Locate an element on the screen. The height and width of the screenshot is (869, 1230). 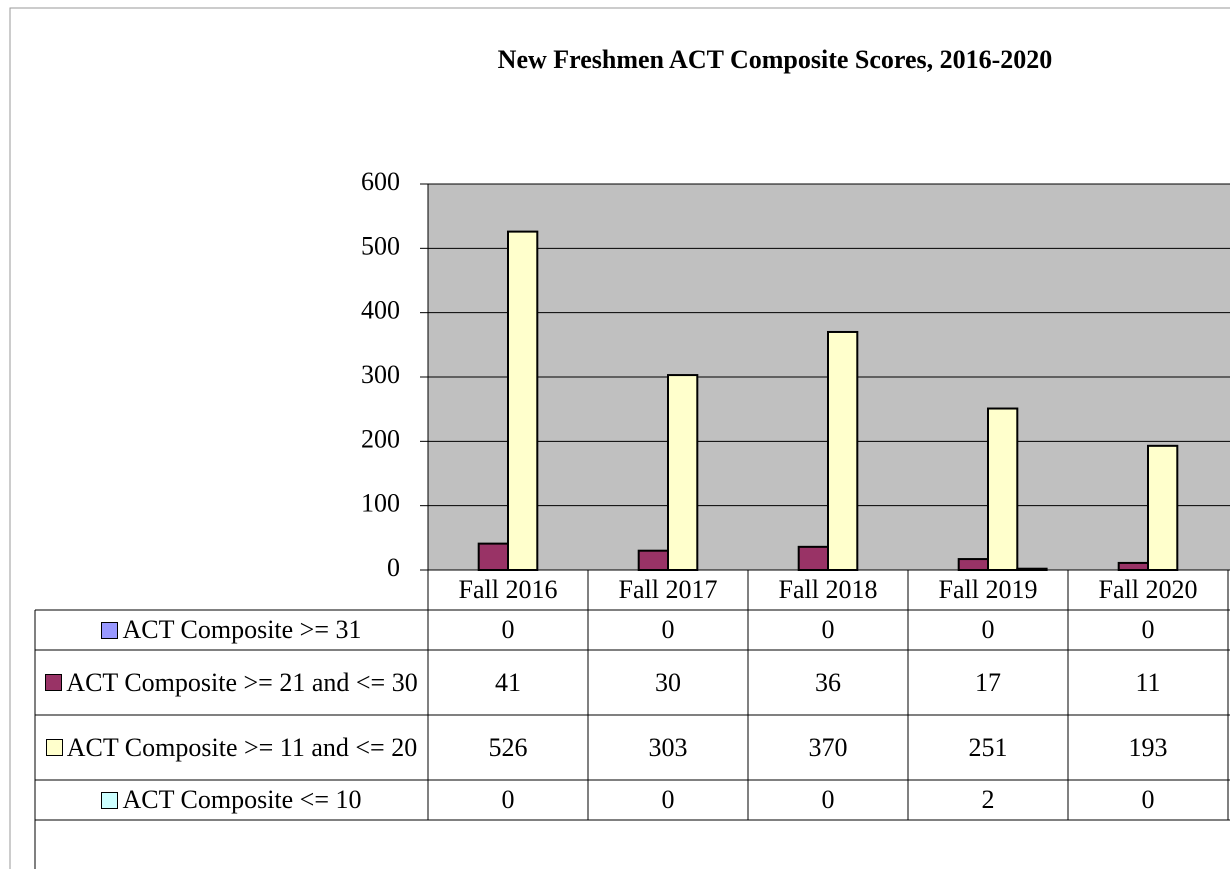
legend-text: ACT Composite >= 31 is located at coordinates (231, 629).